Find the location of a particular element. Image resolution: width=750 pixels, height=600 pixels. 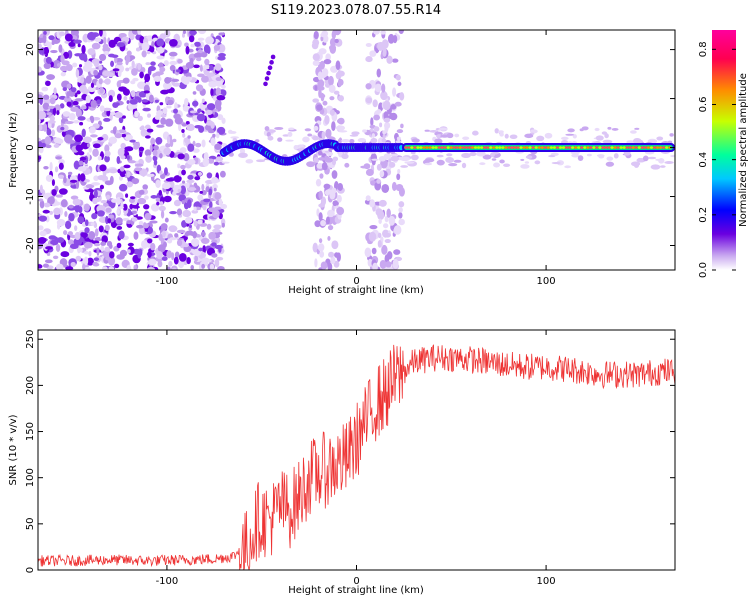

y-tick-label: -20 is located at coordinates (30, 245).